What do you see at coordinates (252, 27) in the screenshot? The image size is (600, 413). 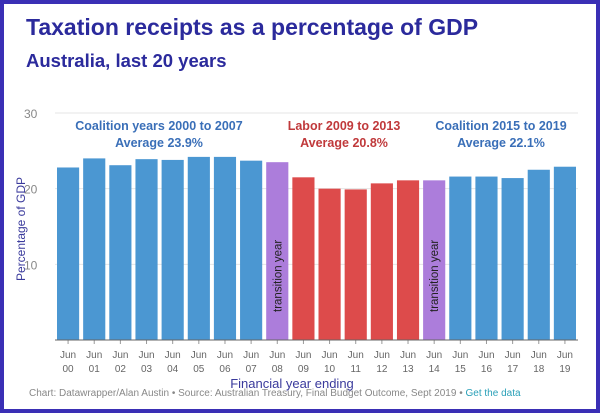 I see `chart-title: Taxation receipts as a percentage of GDP` at bounding box center [252, 27].